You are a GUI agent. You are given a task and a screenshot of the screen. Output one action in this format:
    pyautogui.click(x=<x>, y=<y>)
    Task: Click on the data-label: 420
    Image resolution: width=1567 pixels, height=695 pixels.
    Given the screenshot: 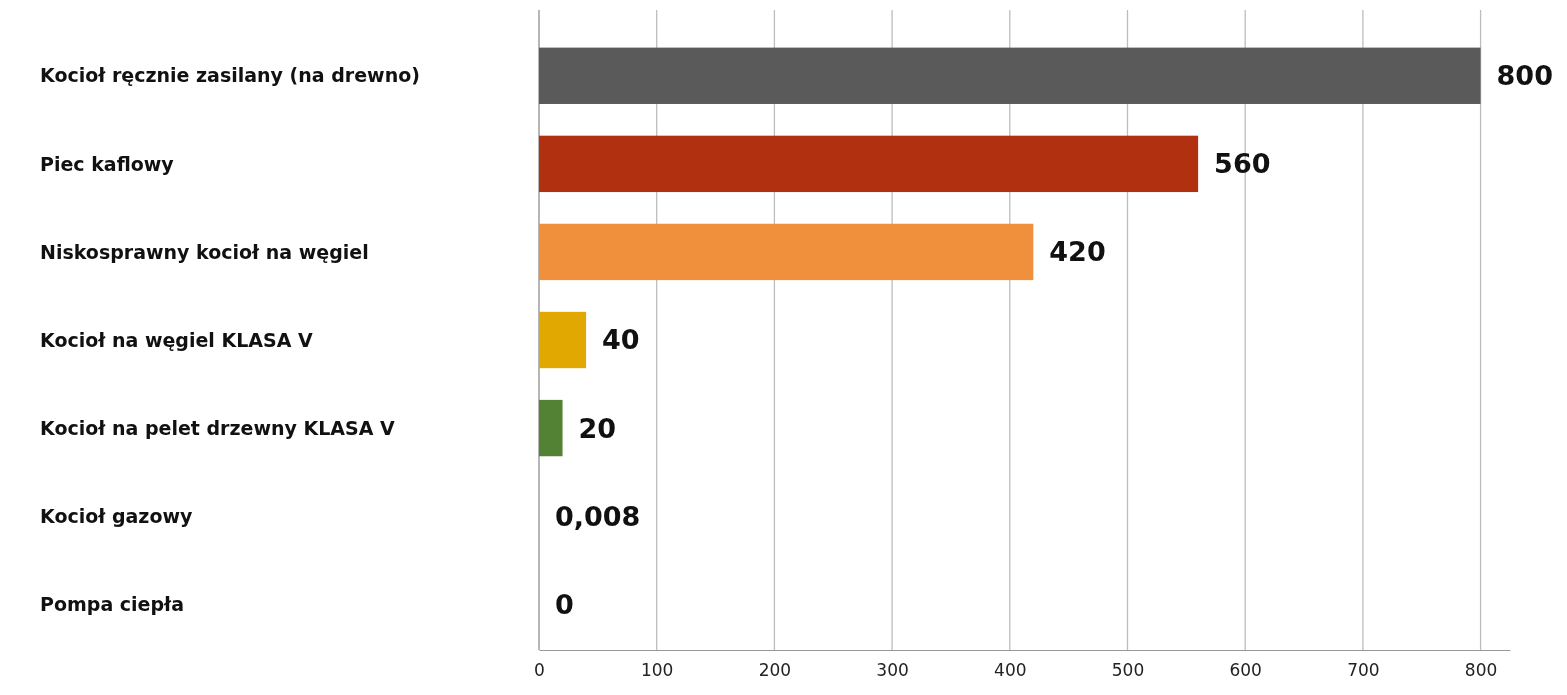 What is the action you would take?
    pyautogui.click(x=1077, y=252)
    